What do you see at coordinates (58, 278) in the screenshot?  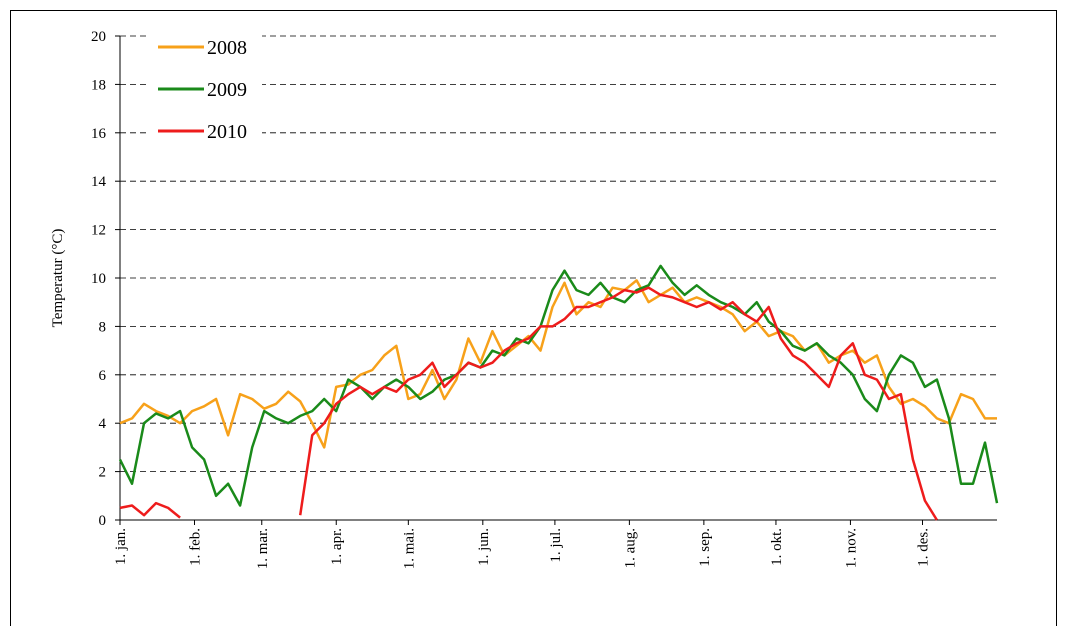 I see `y-axis-label: Temperatur (°C)` at bounding box center [58, 278].